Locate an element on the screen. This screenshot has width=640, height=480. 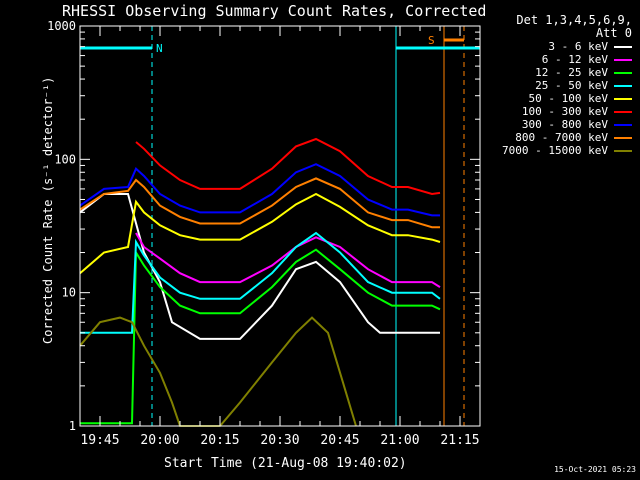
x-tick-label-0: 19:45 is located at coordinates (99, 440).